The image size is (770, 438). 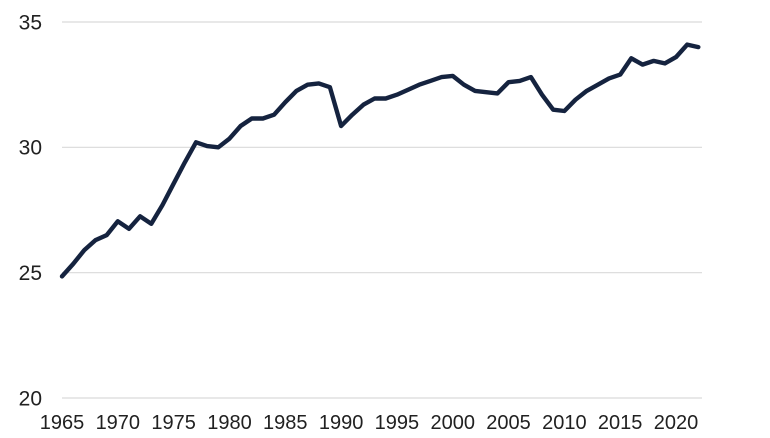 What do you see at coordinates (173, 423) in the screenshot?
I see `x-tick-label: 1975` at bounding box center [173, 423].